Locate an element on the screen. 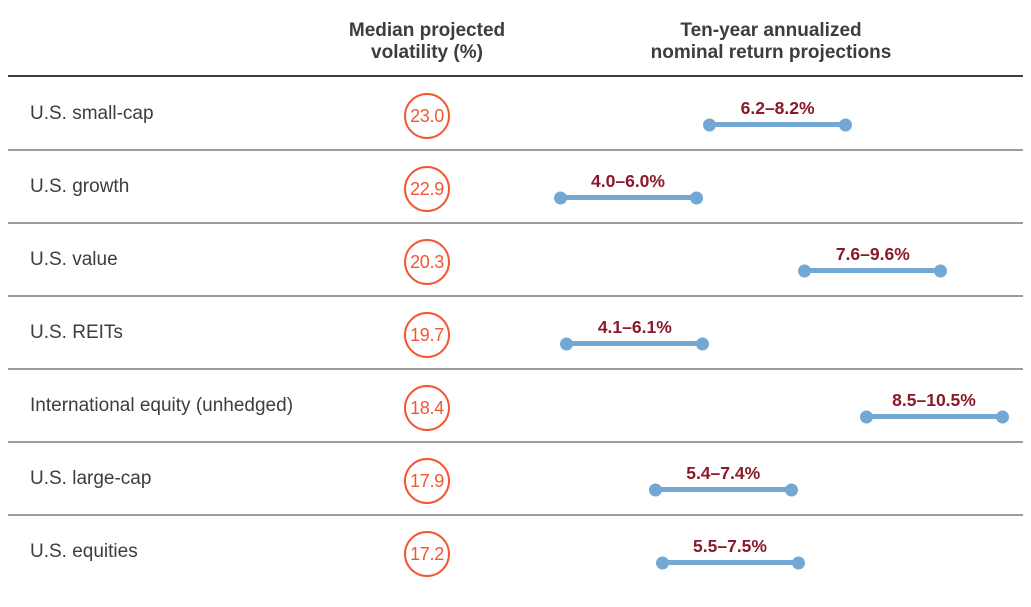 This screenshot has height=607, width=1031. asset-class-label: U.S. small-cap is located at coordinates (92, 113).